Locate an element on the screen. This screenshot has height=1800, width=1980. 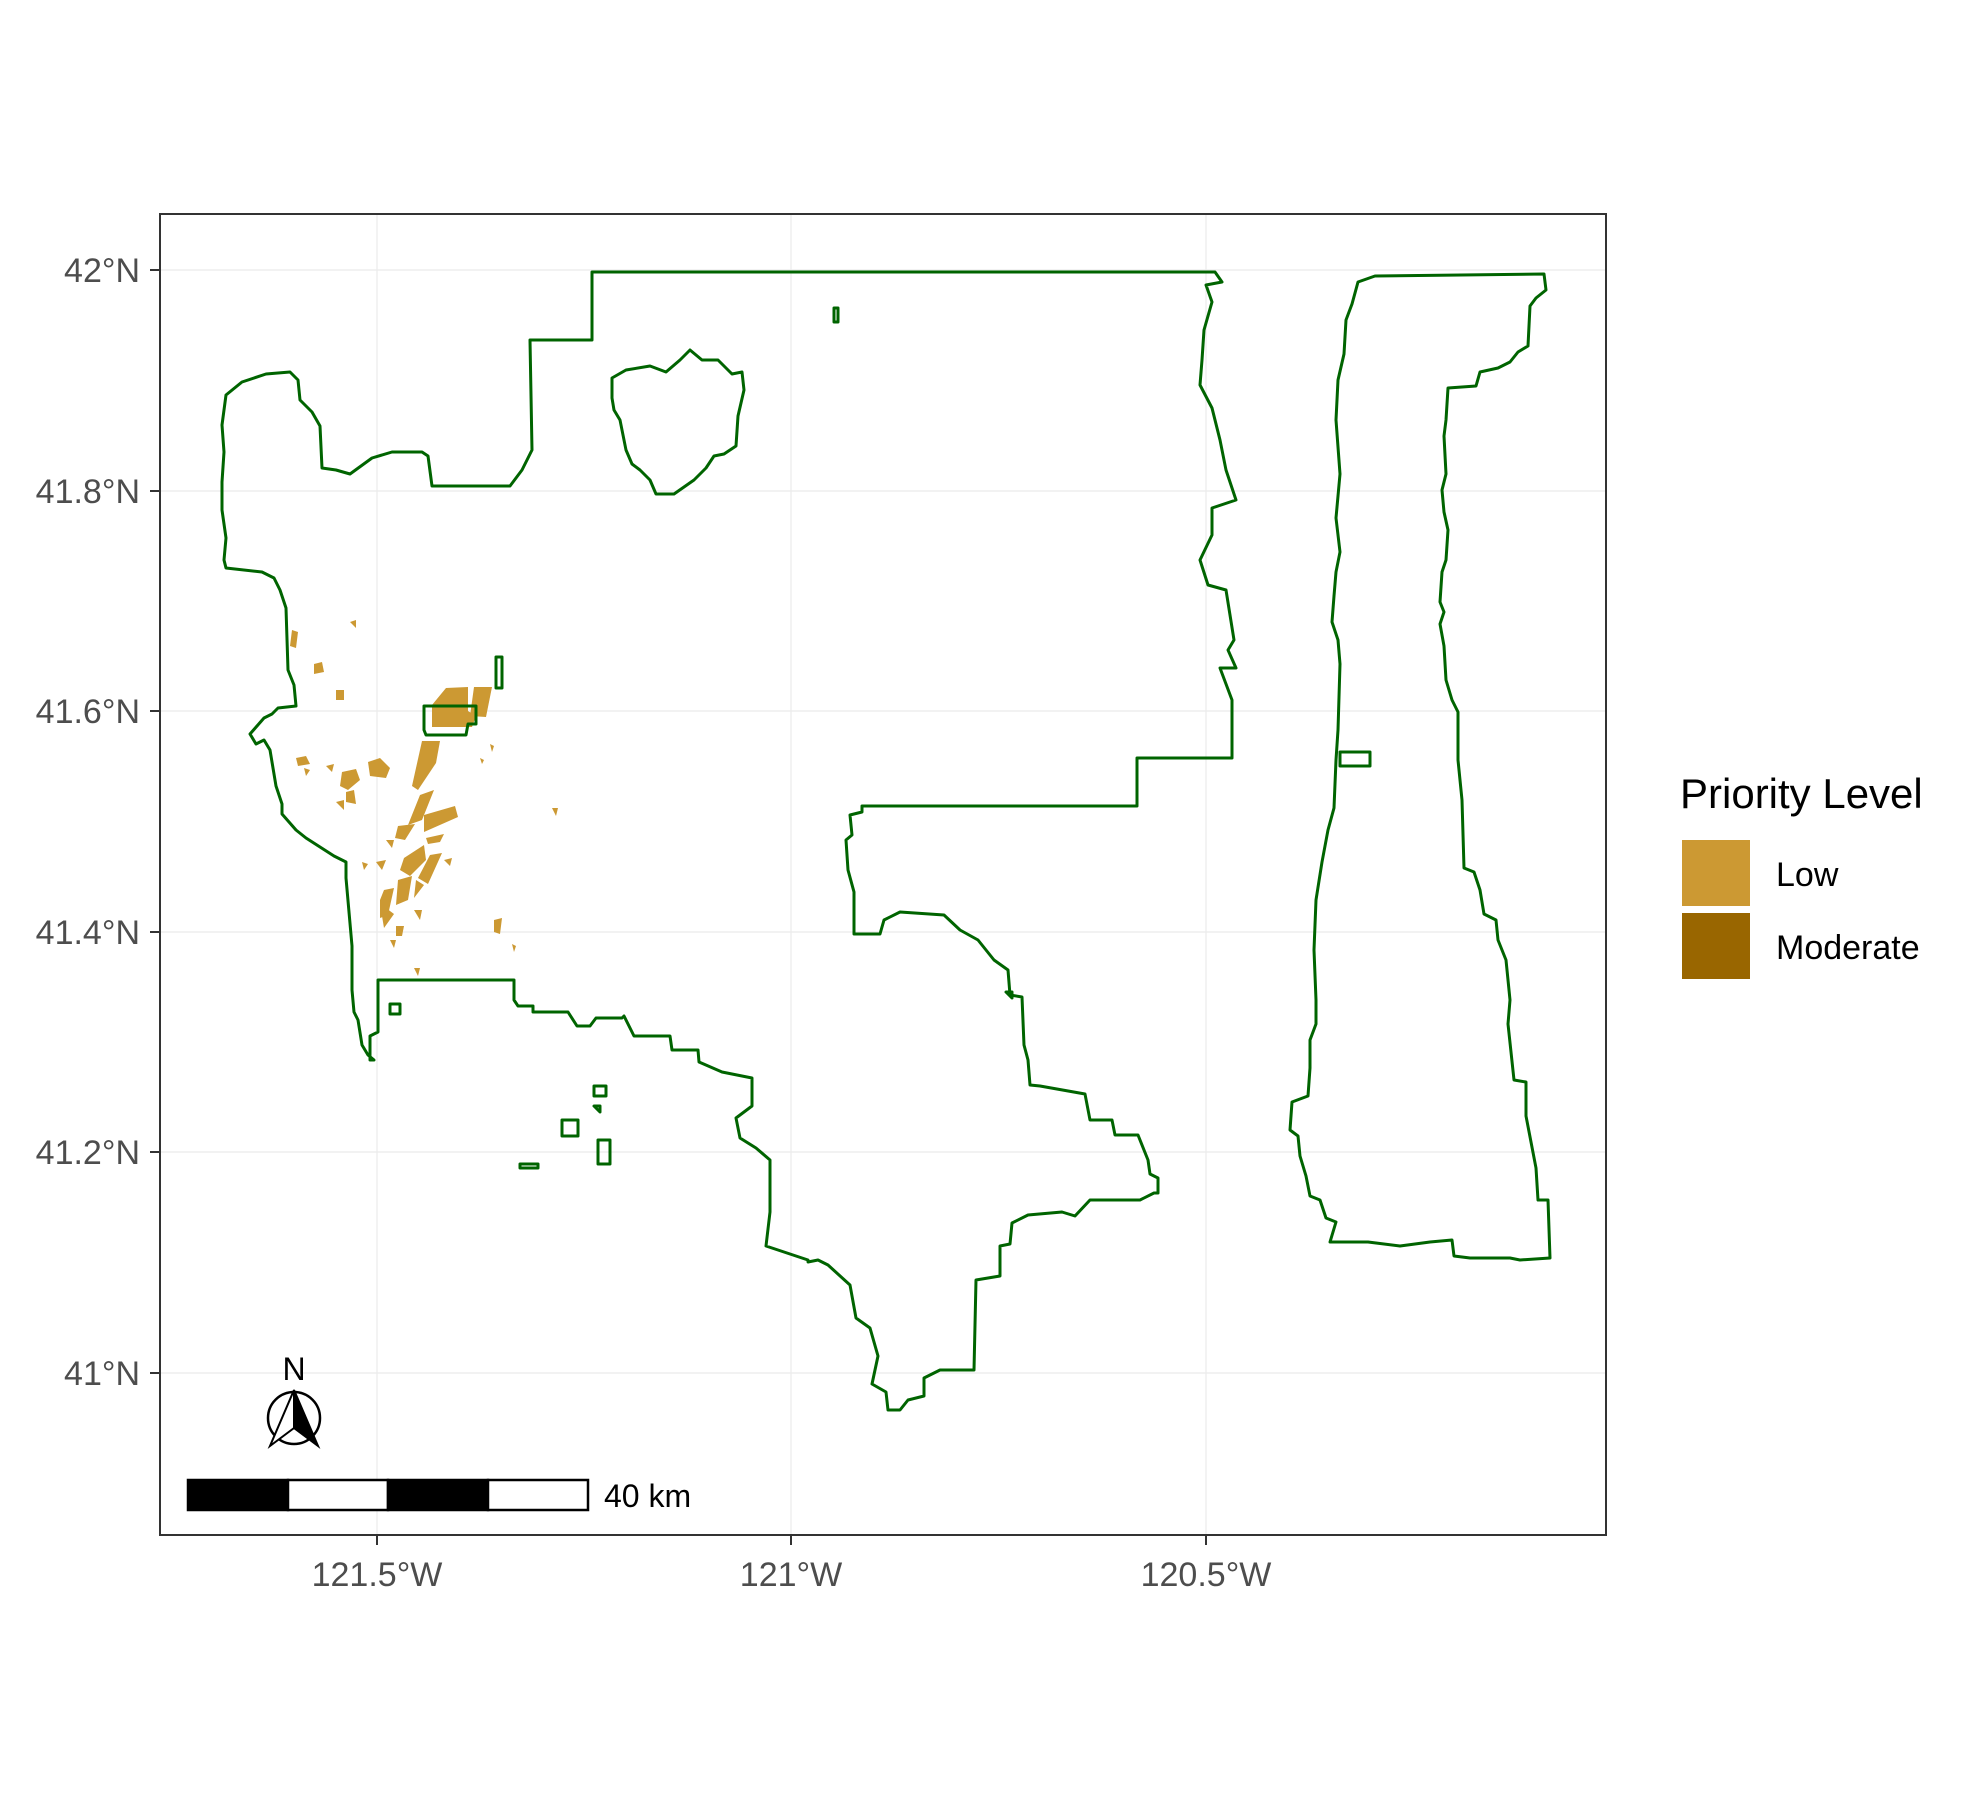
y-tick-label: 41.6°N is located at coordinates (88, 712).